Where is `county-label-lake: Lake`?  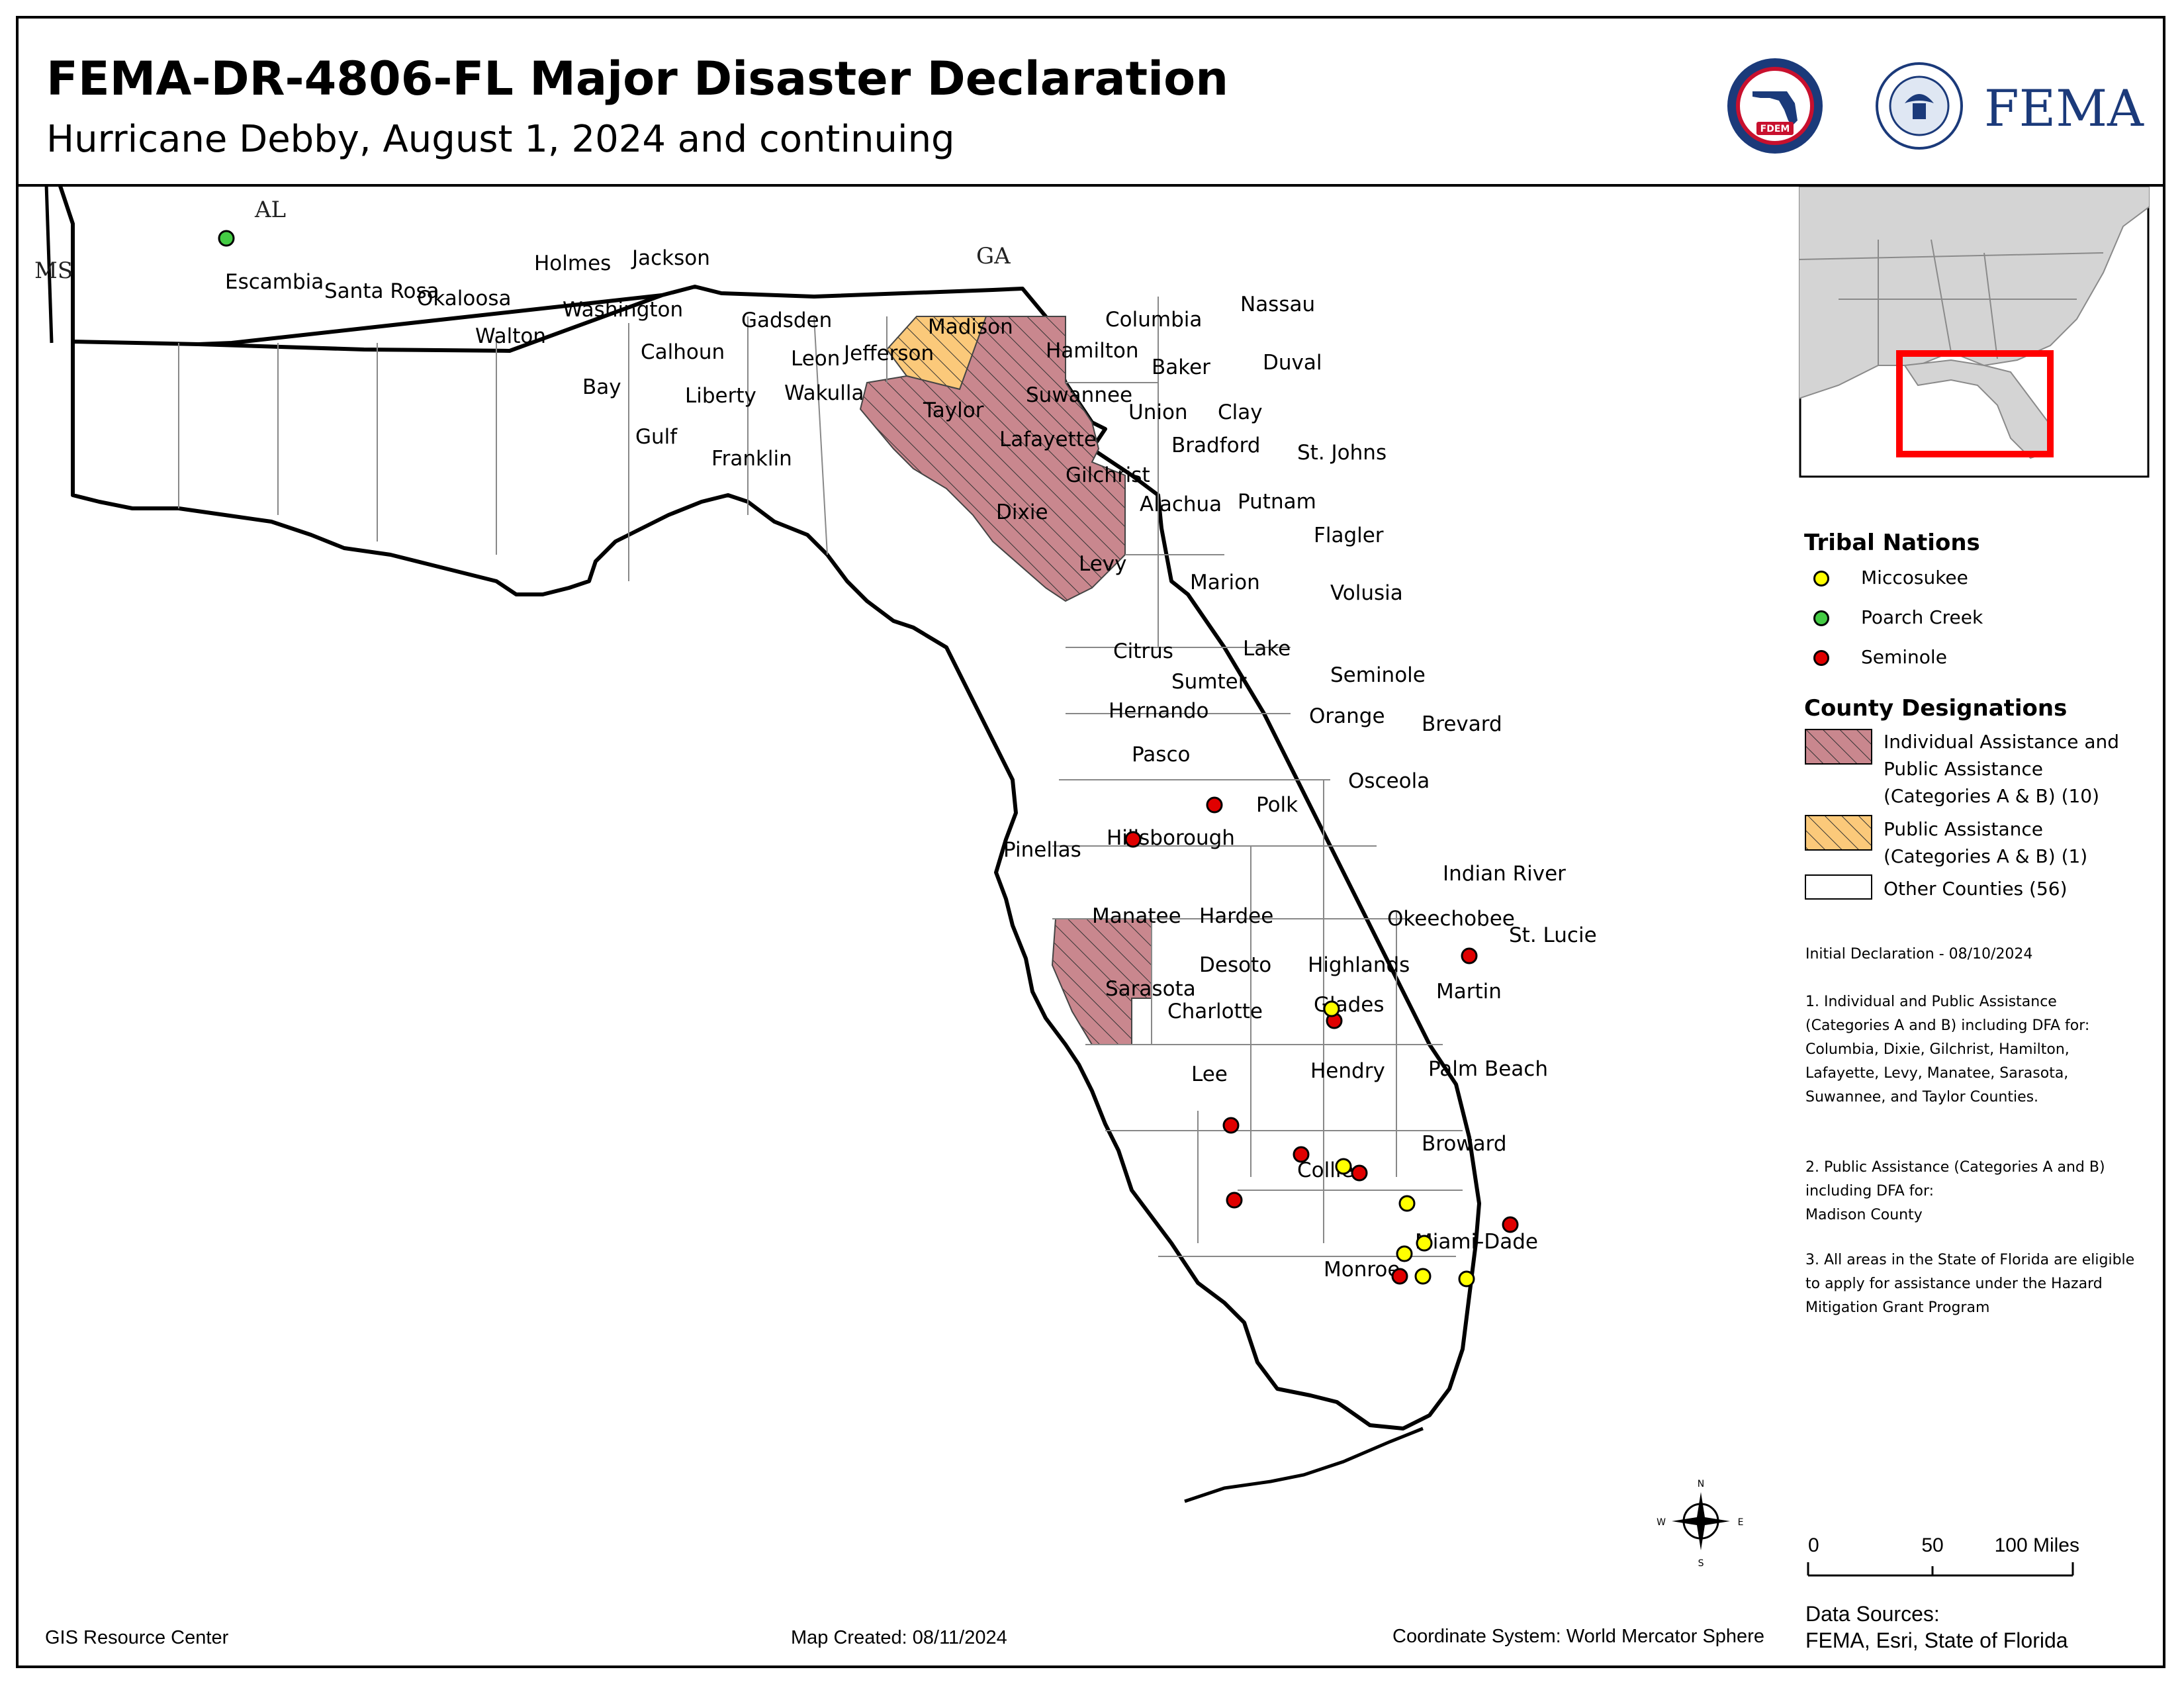
county-label-lake: Lake is located at coordinates (1267, 649).